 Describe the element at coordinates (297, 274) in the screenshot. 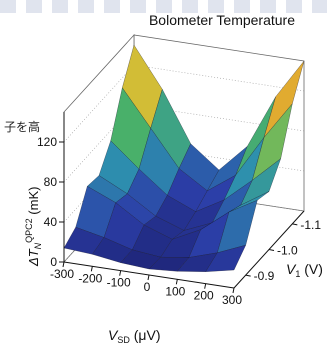

I see `y-label-sub: 1` at that location.